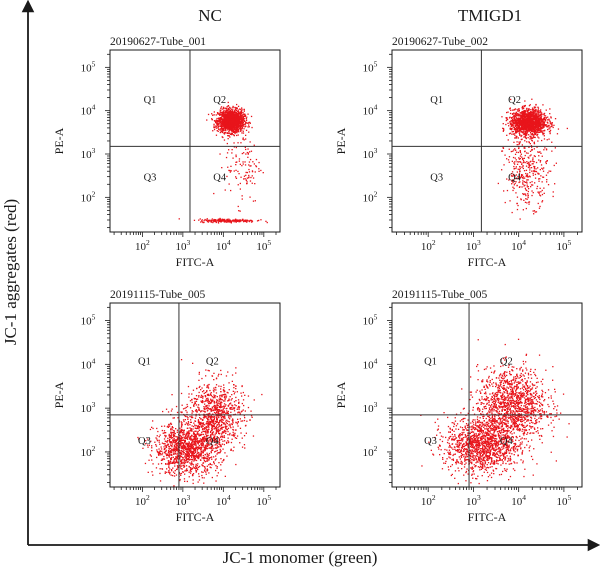 The image size is (600, 569). What do you see at coordinates (157, 295) in the screenshot?
I see `panel-title: 20191115-Tube_005` at bounding box center [157, 295].